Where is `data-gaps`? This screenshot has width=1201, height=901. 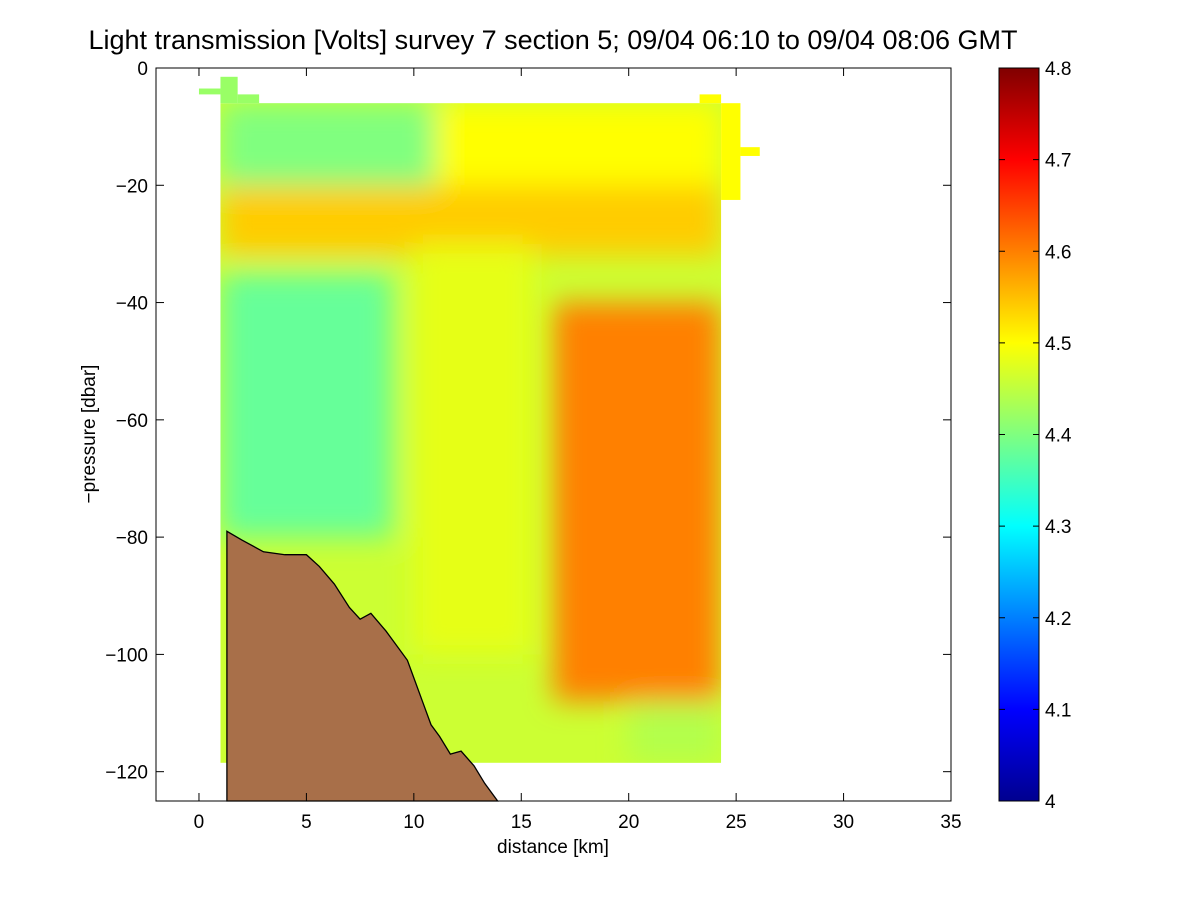
data-gaps is located at coordinates (479, 138).